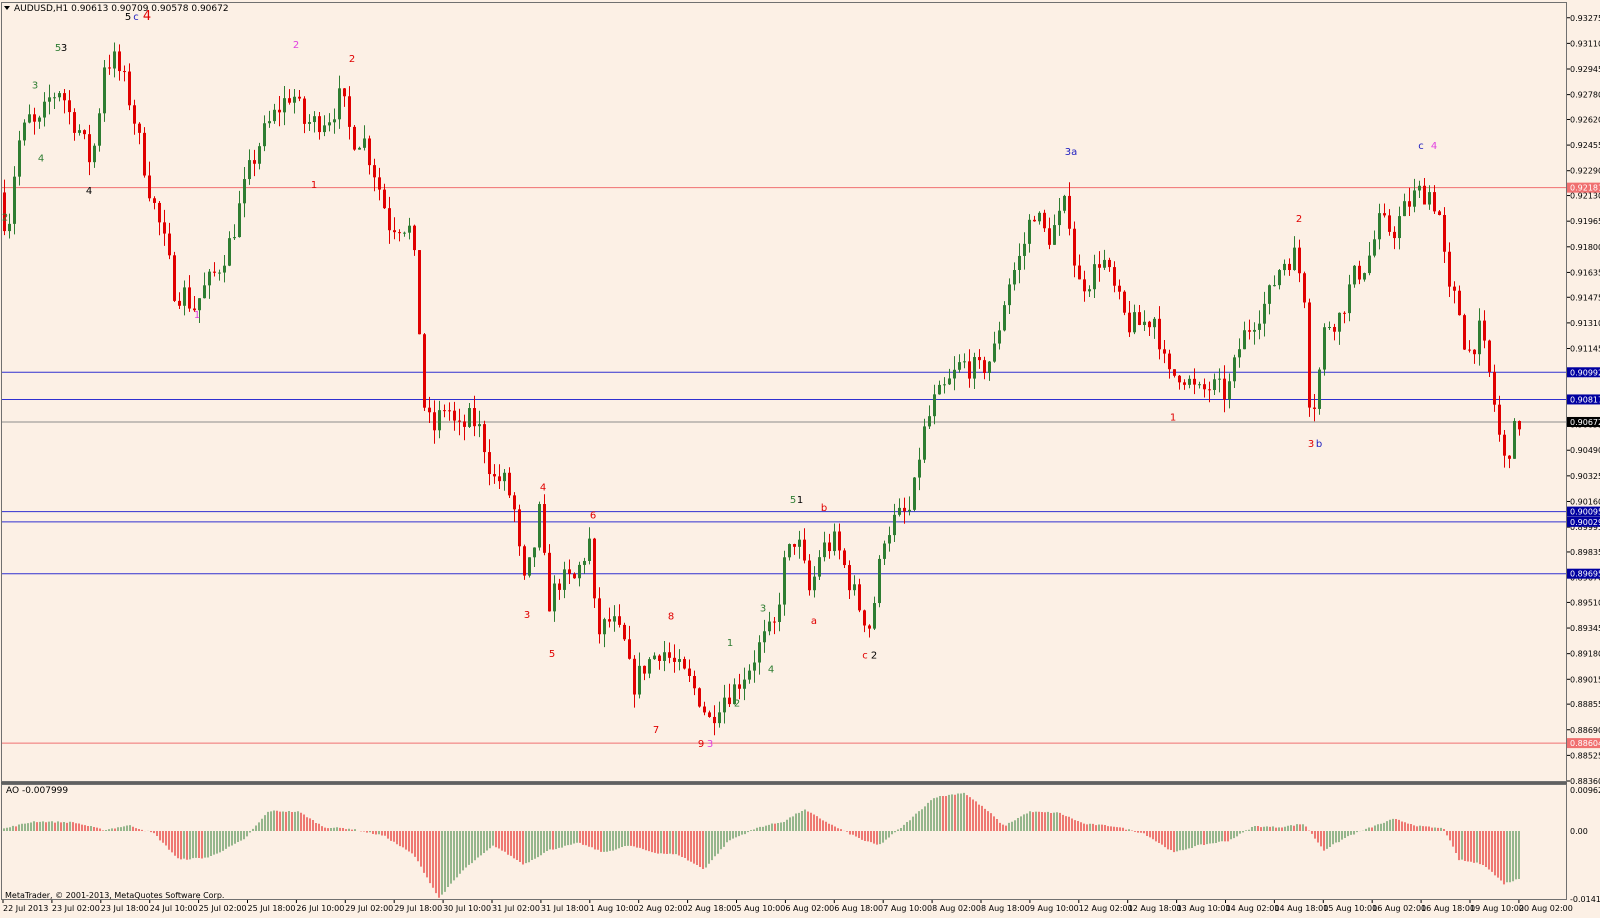 The height and width of the screenshot is (918, 1600). What do you see at coordinates (320, 908) in the screenshot?
I see `time-label-6: 26 Jul 10:00` at bounding box center [320, 908].